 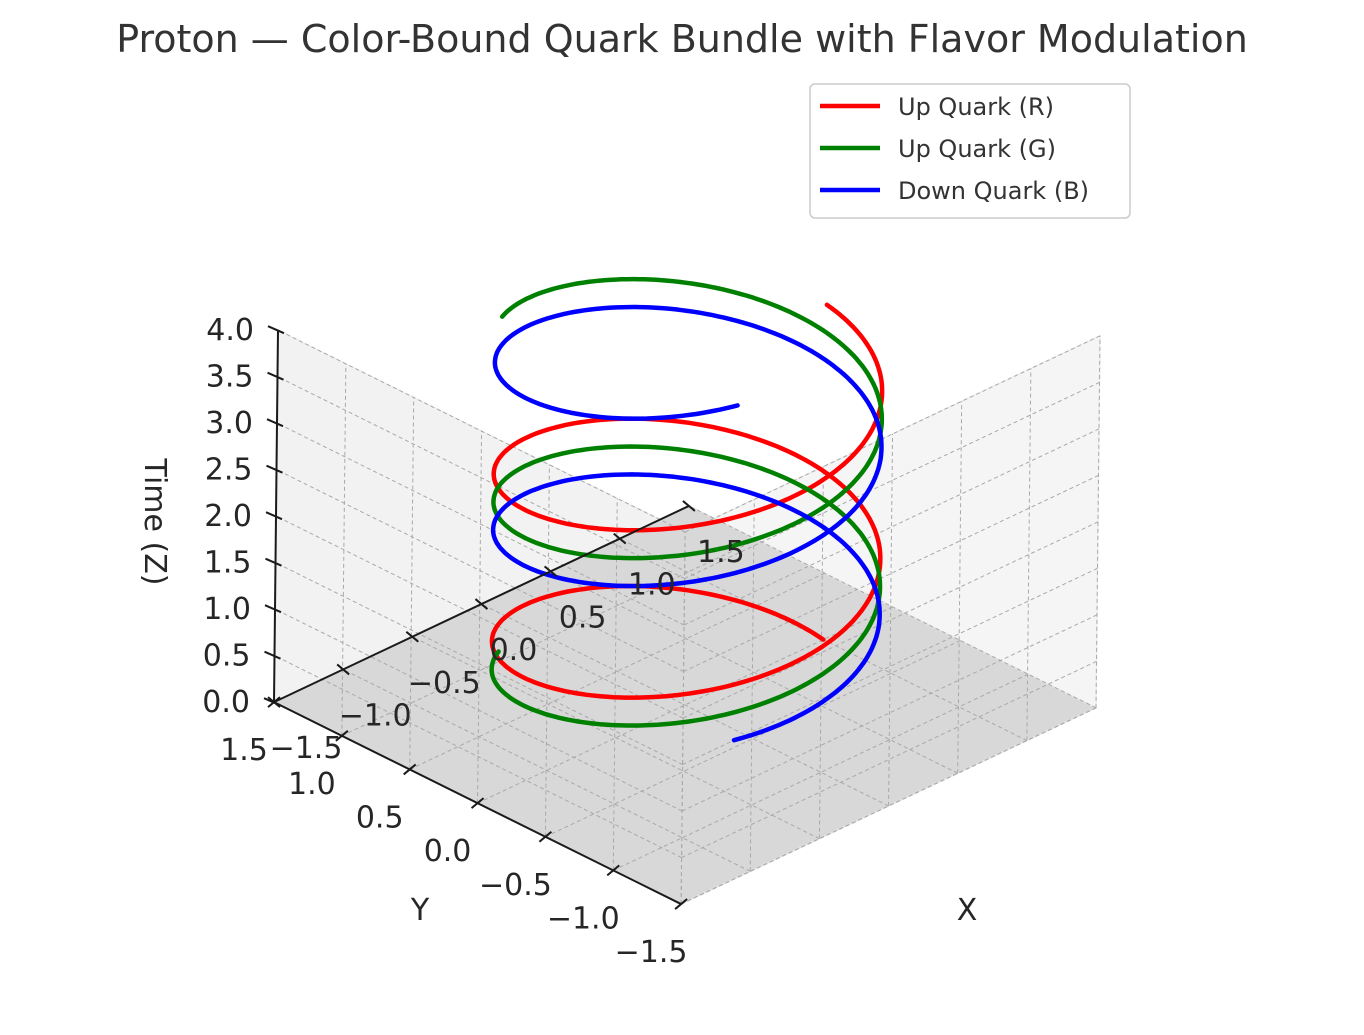 What do you see at coordinates (514, 650) in the screenshot?
I see `x-tick-label: 0.0` at bounding box center [514, 650].